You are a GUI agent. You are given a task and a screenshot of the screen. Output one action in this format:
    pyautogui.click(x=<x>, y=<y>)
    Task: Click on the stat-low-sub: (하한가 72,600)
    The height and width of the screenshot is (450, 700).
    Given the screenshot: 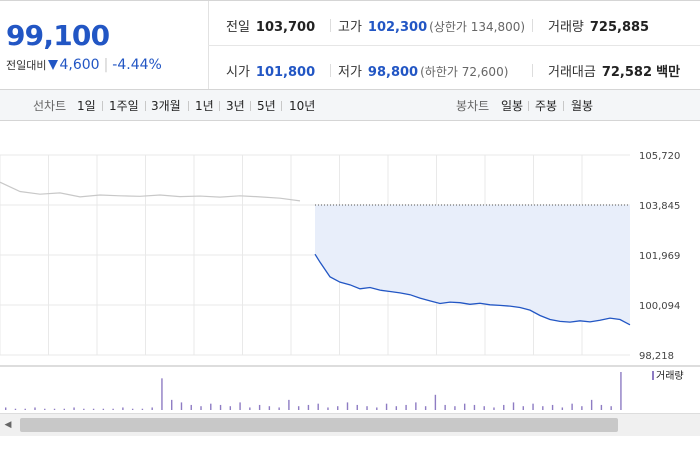 What is the action you would take?
    pyautogui.click(x=464, y=72)
    